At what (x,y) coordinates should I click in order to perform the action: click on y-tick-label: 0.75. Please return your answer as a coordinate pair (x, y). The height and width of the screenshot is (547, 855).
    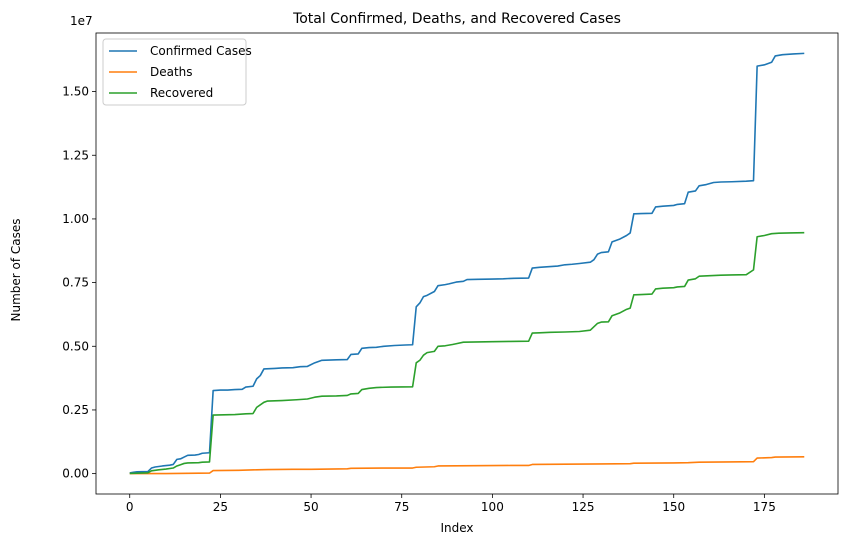
    Looking at the image, I should click on (75, 283).